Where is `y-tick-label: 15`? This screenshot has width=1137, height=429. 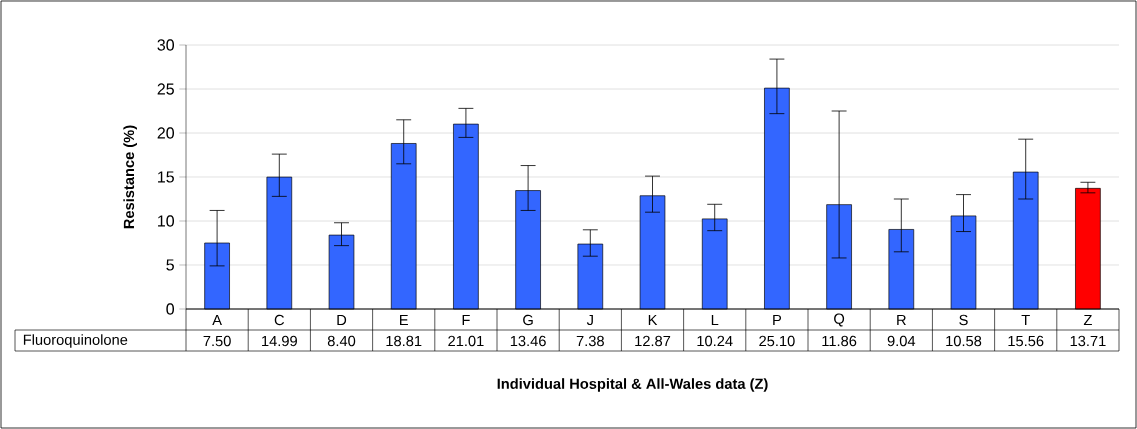
y-tick-label: 15 is located at coordinates (166, 177).